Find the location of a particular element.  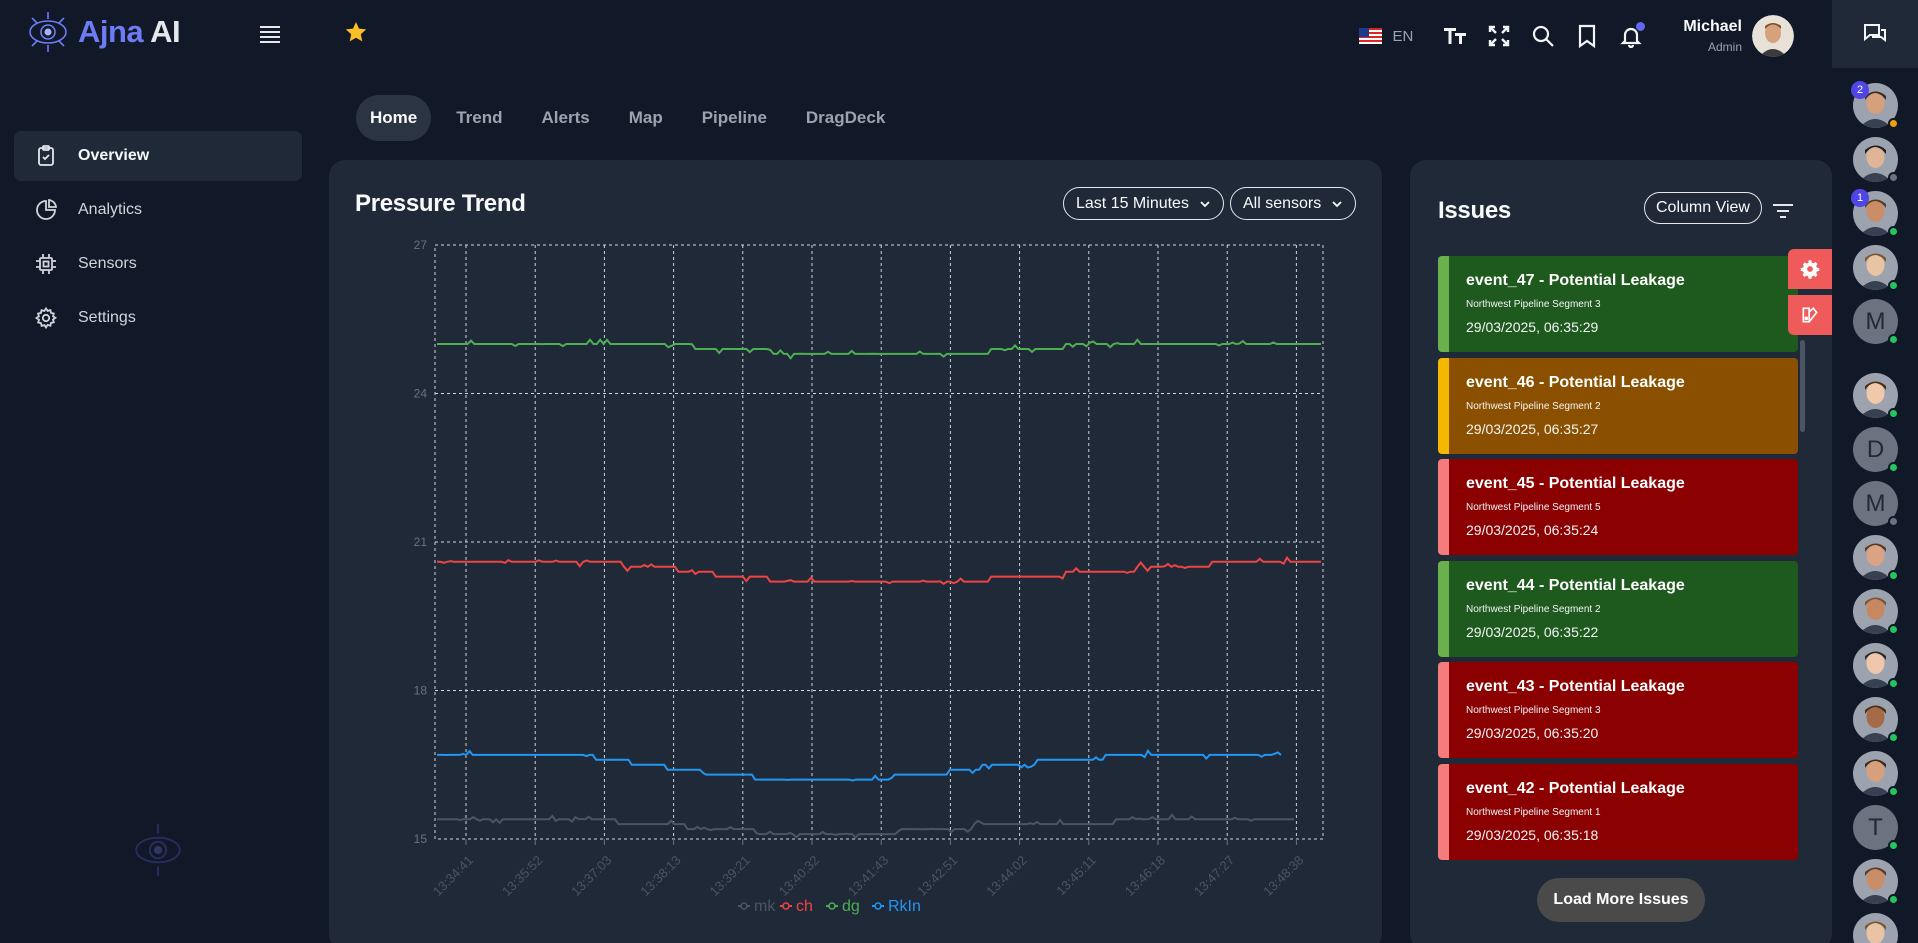

sensor-filter-dropdown: All sensors is located at coordinates (1293, 203).